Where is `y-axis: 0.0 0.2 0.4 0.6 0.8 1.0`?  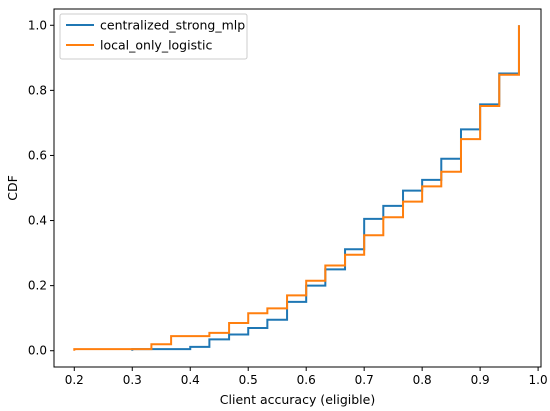
y-axis: 0.0 0.2 0.4 0.6 0.8 1.0 is located at coordinates (41, 188).